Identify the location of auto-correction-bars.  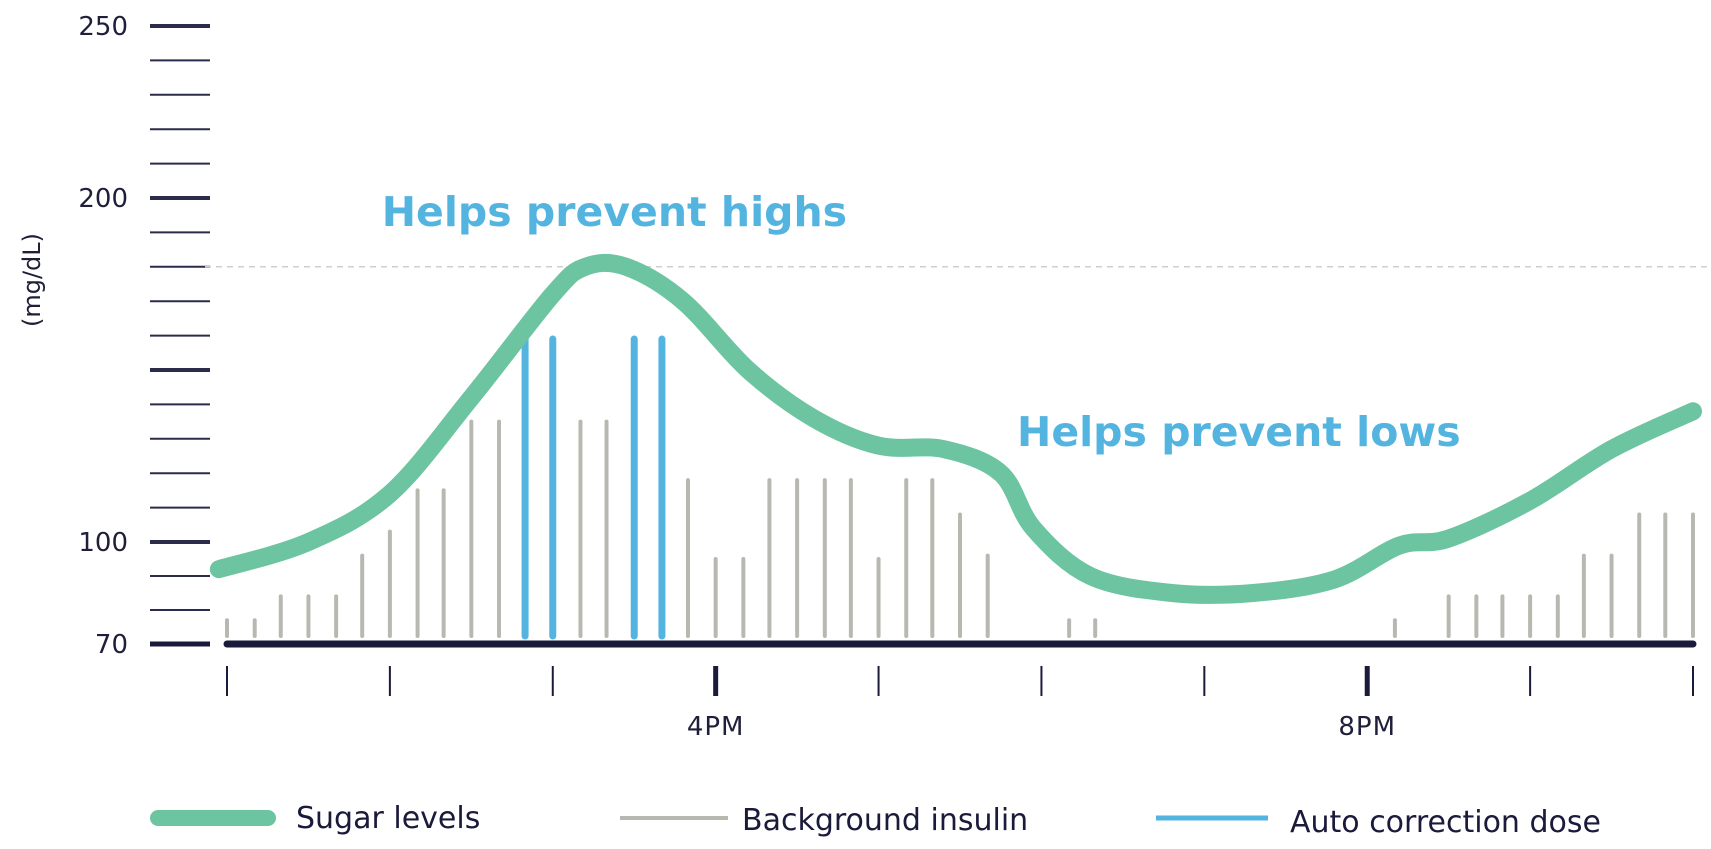
(593, 487).